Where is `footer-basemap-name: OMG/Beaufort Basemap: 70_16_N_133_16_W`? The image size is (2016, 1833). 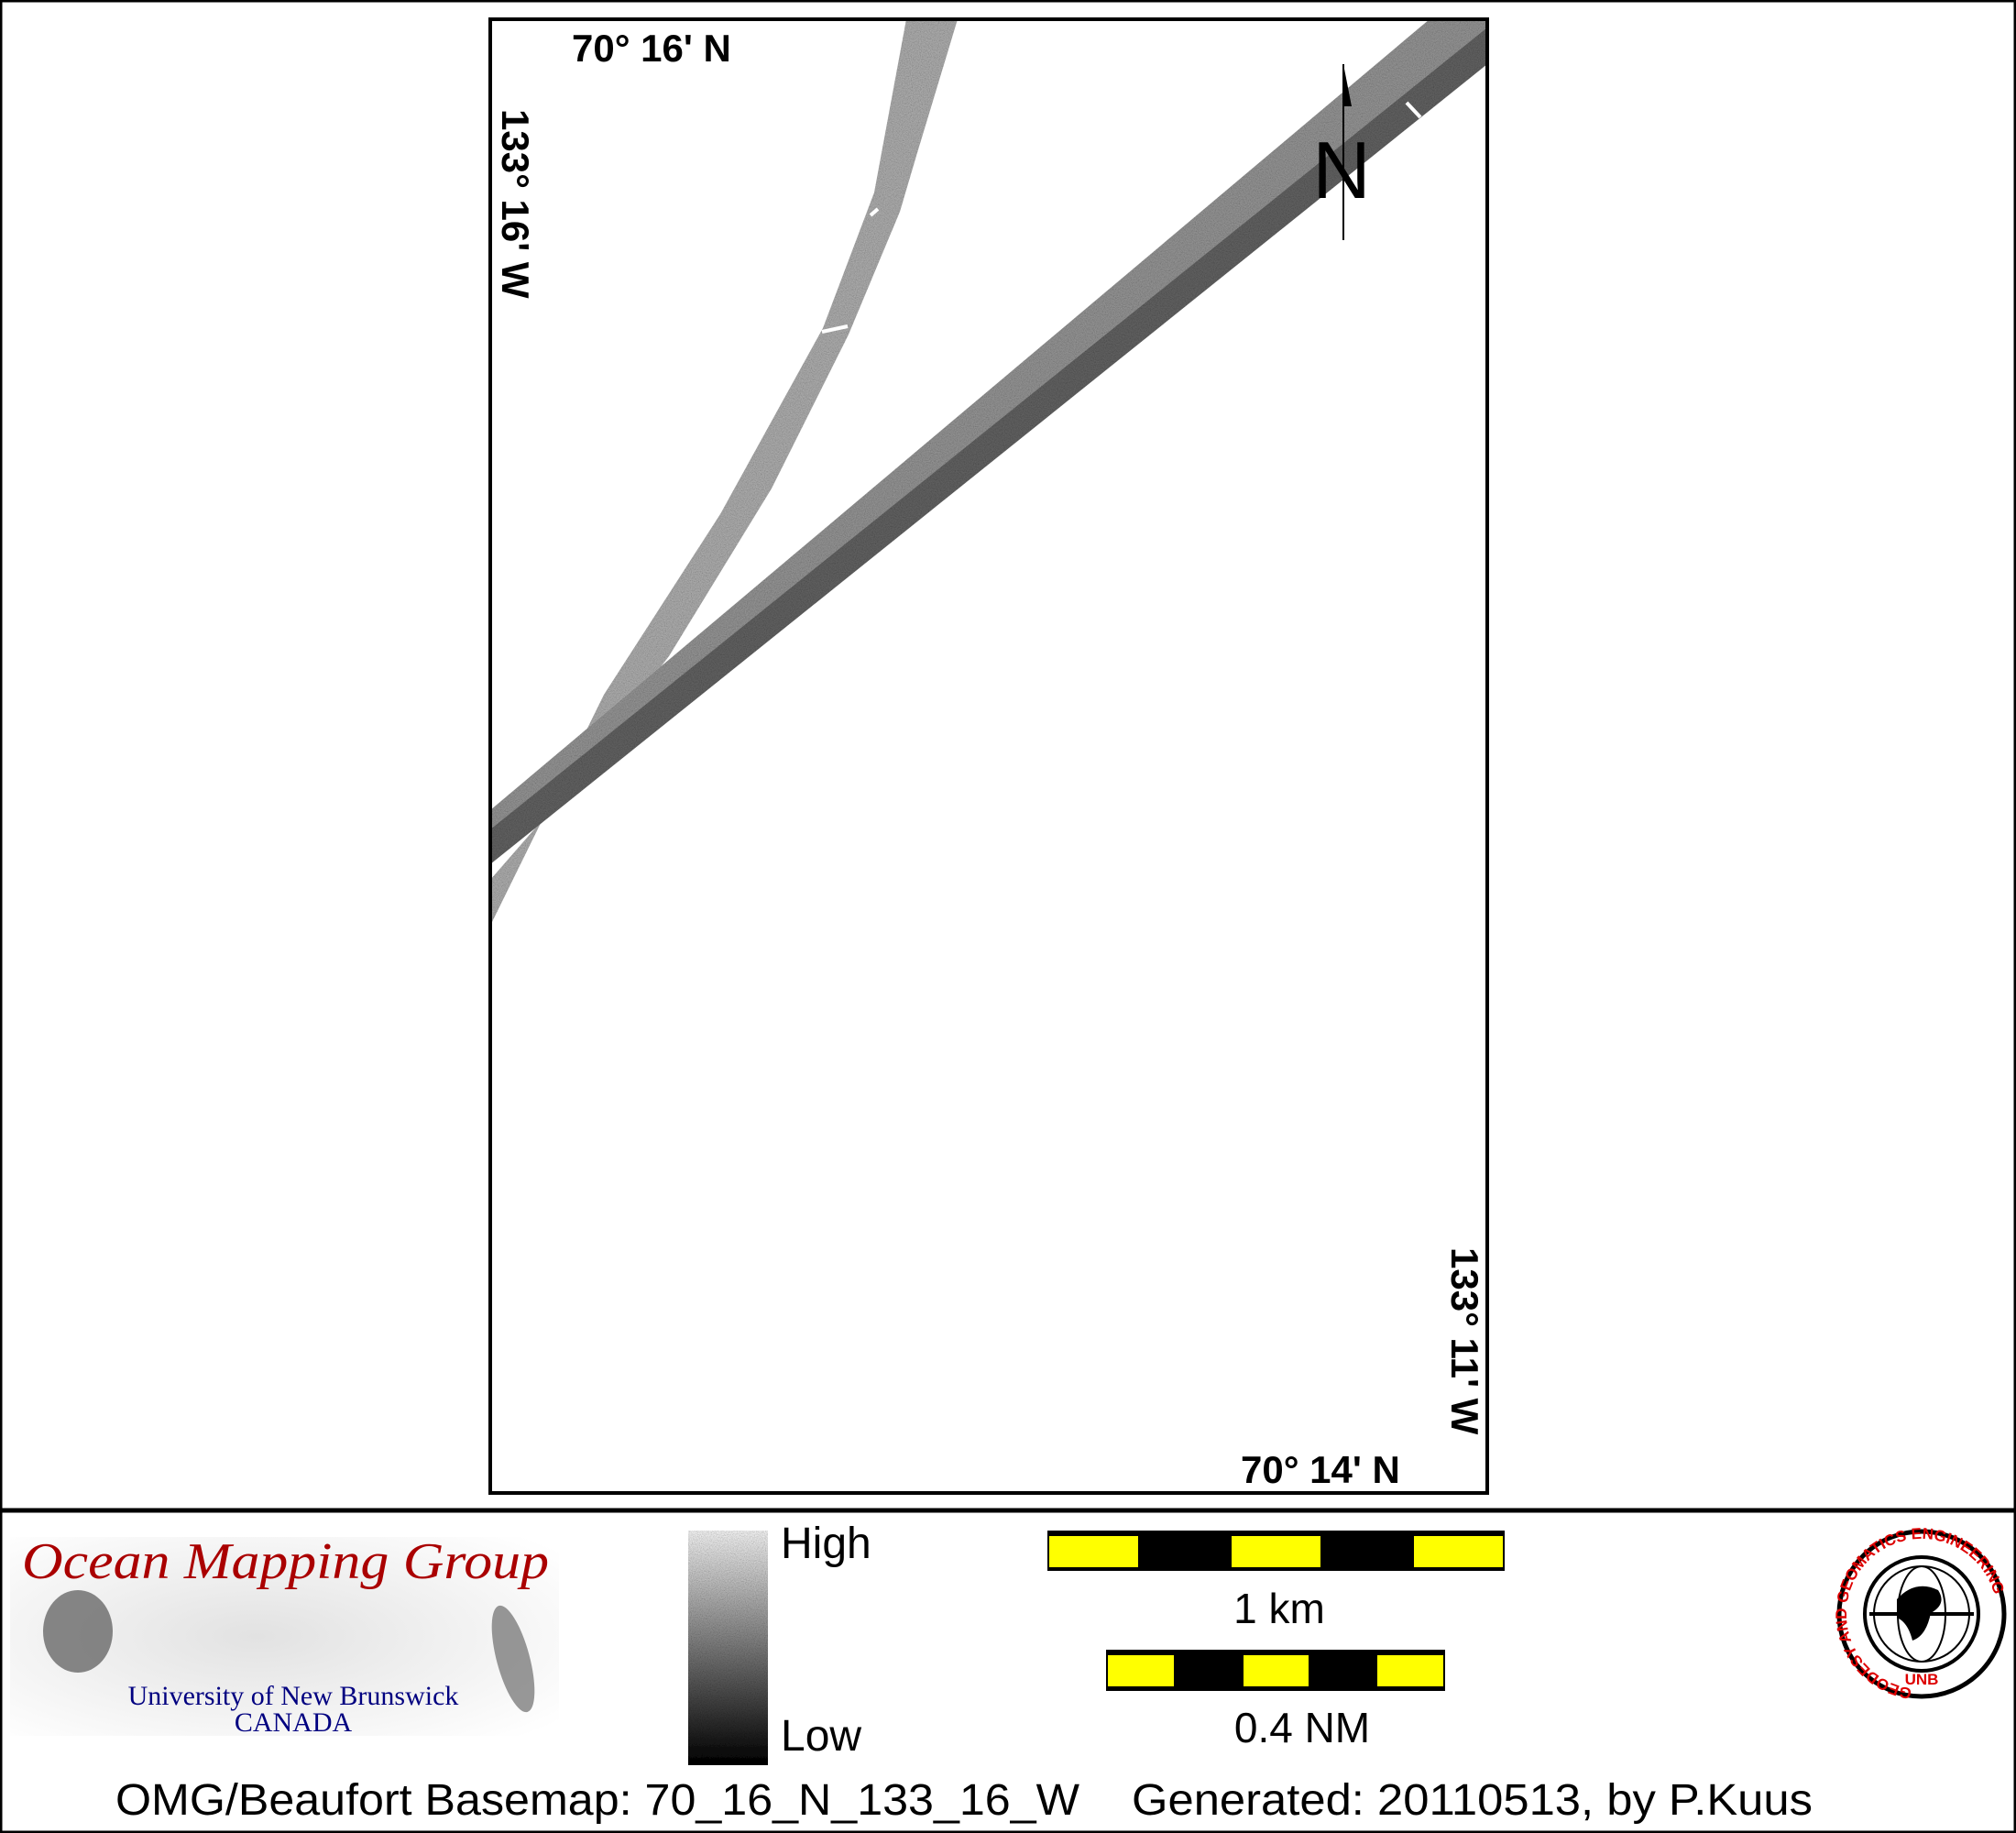
footer-basemap-name: OMG/Beaufort Basemap: 70_16_N_133_16_W is located at coordinates (597, 1800).